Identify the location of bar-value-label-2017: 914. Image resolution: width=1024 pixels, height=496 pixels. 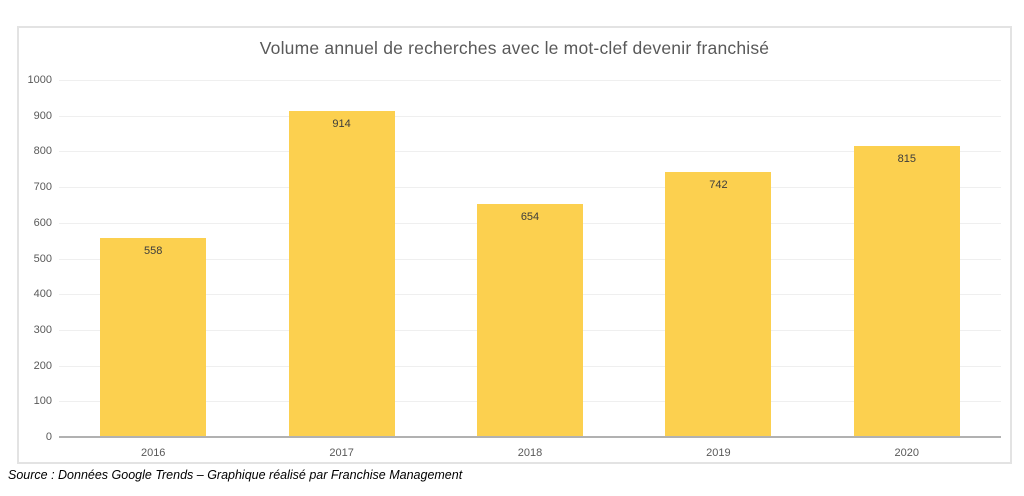
(341, 124).